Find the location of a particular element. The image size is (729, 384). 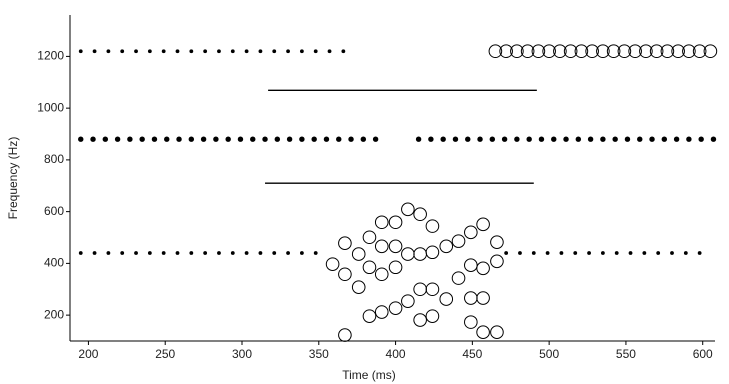

x-tick-label: 350 is located at coordinates (319, 354).